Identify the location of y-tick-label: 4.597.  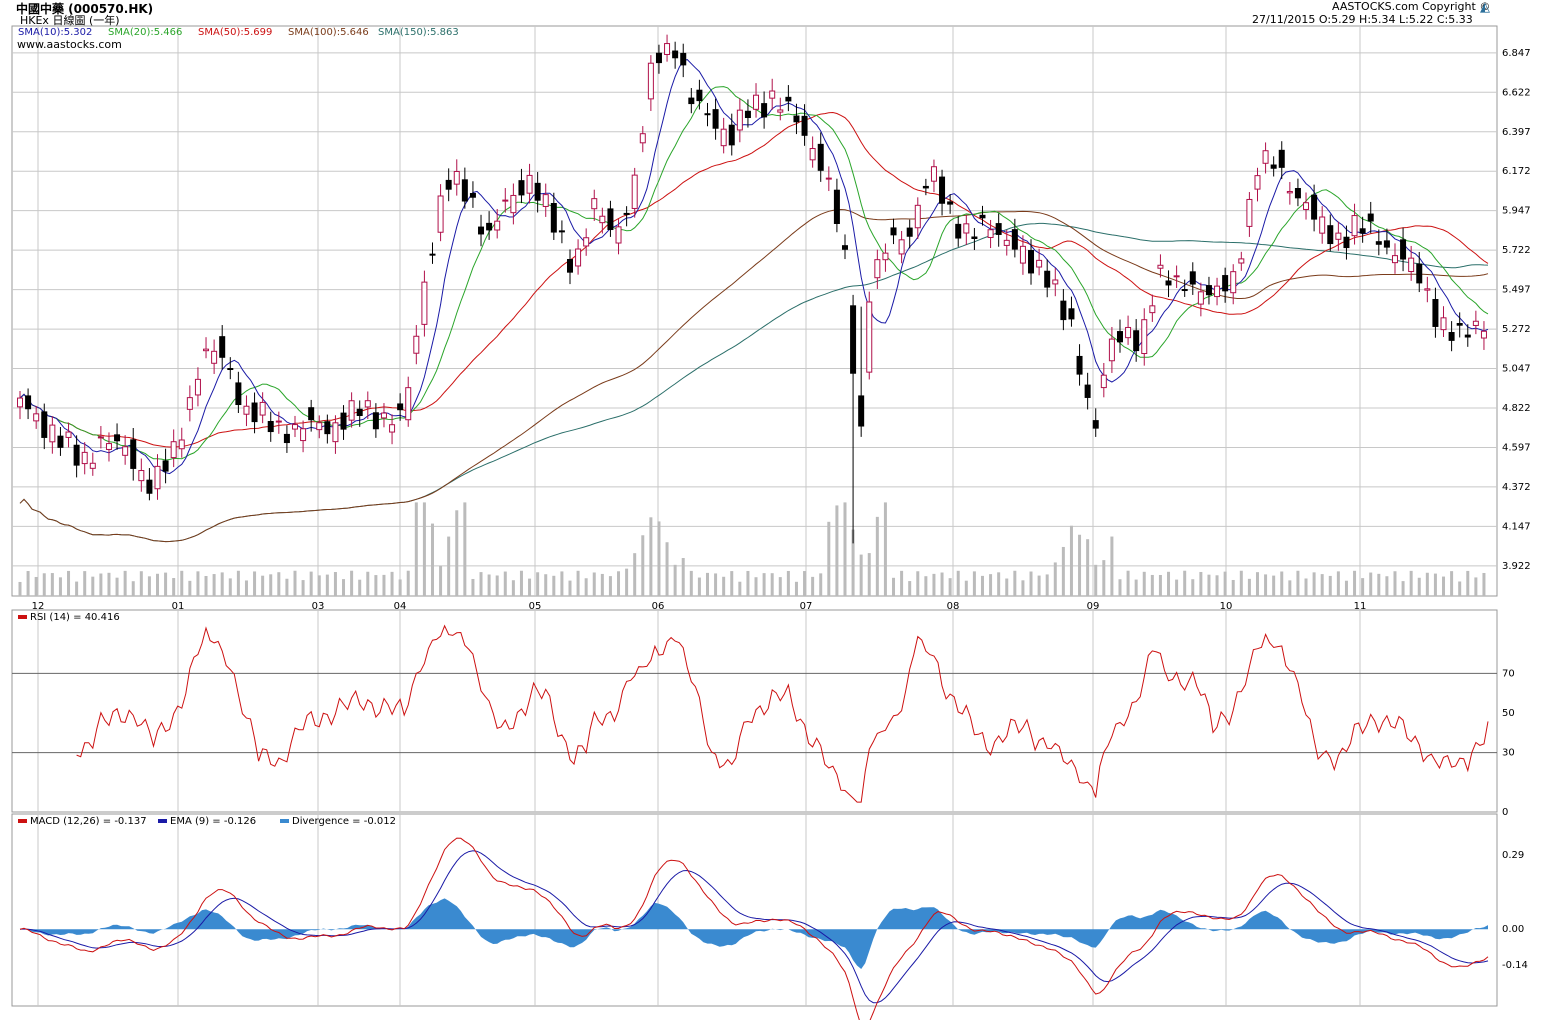
(1516, 447).